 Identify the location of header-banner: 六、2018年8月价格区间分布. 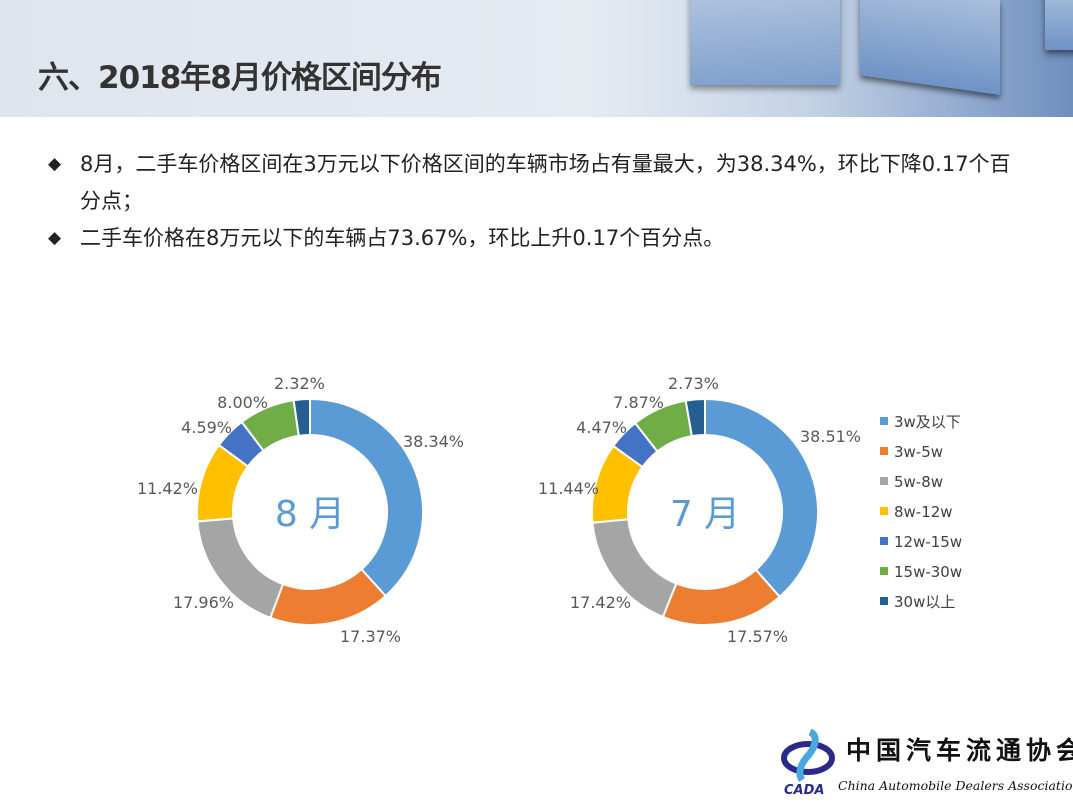
(536, 58).